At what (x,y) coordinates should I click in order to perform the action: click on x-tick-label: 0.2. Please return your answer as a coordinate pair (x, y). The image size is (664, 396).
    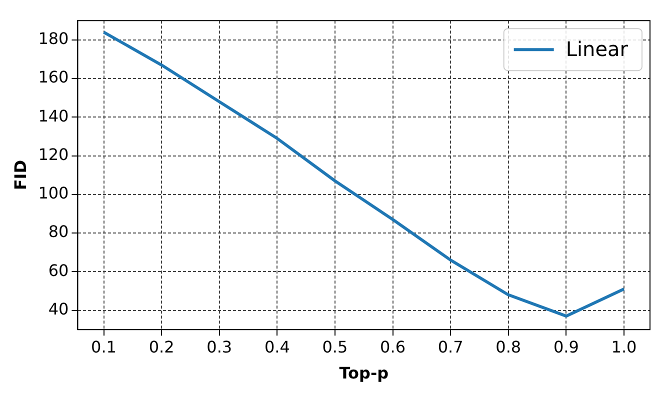
    Looking at the image, I should click on (161, 346).